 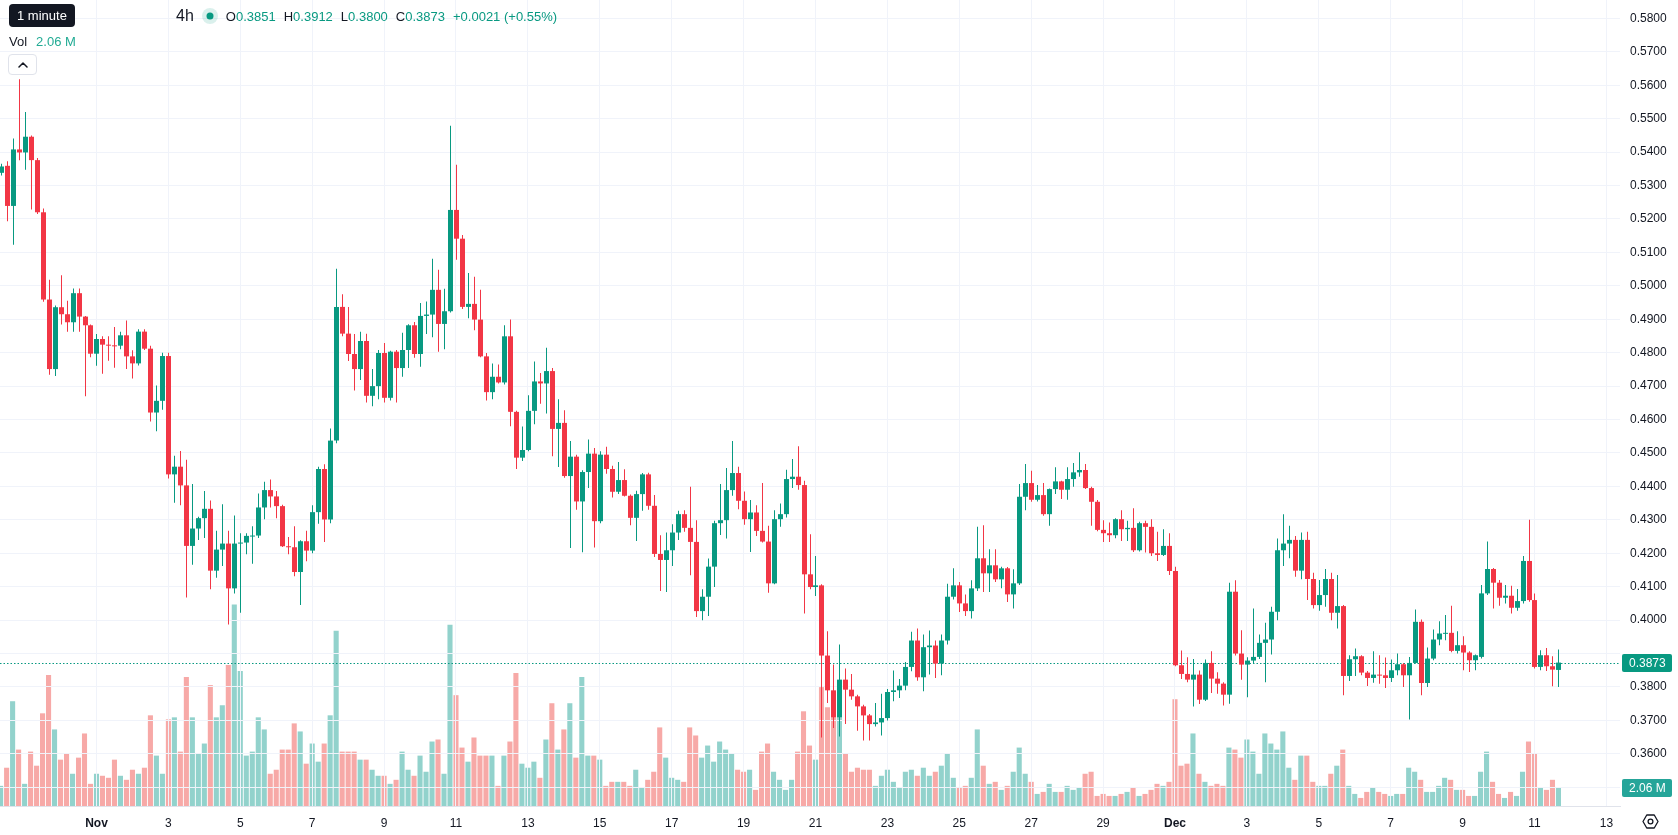 I want to click on text: 2.06 M, so click(x=1647, y=787).